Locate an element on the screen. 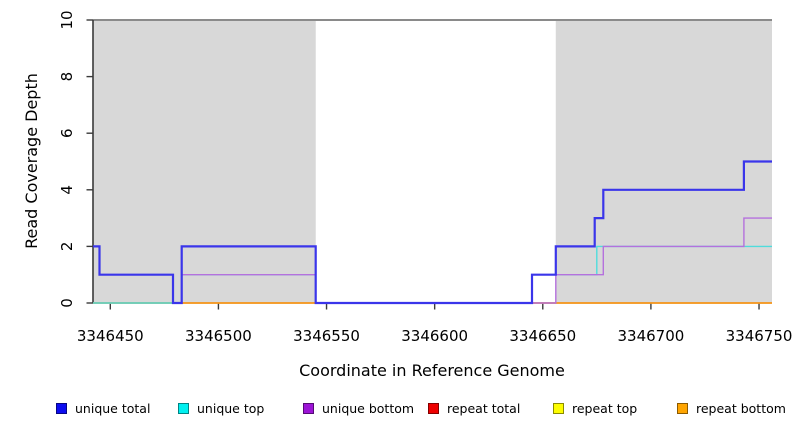  x-tick-label: 3346500 is located at coordinates (218, 336).